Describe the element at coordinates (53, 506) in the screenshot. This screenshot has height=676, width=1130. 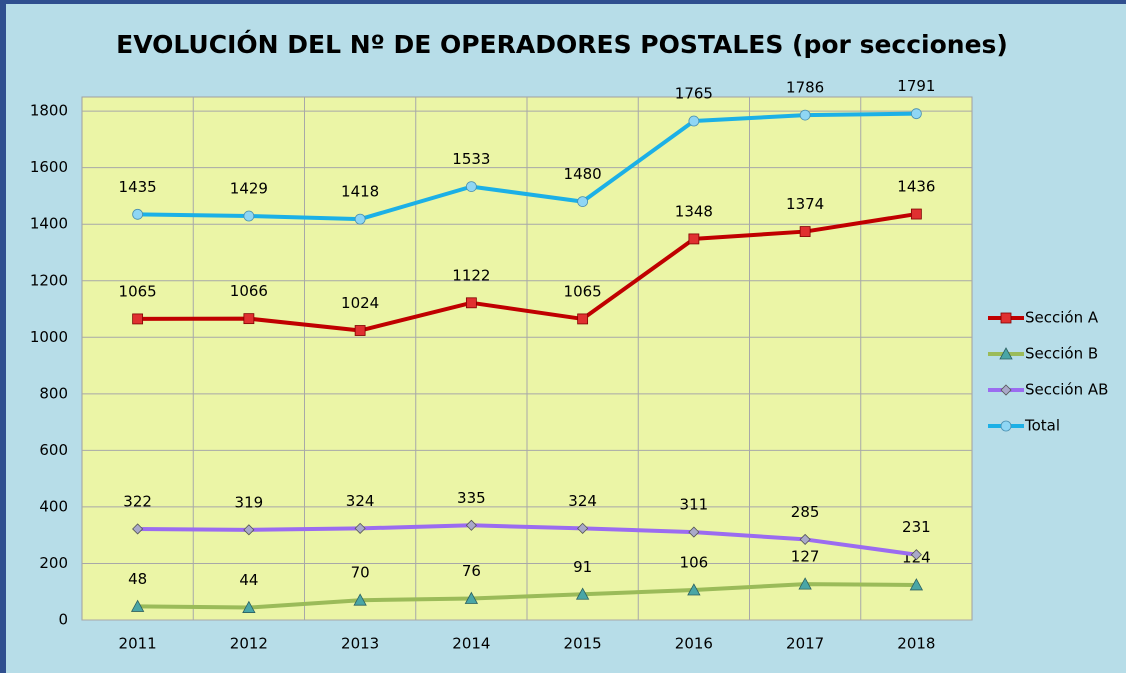
I see `y-tick-label: 400` at that location.